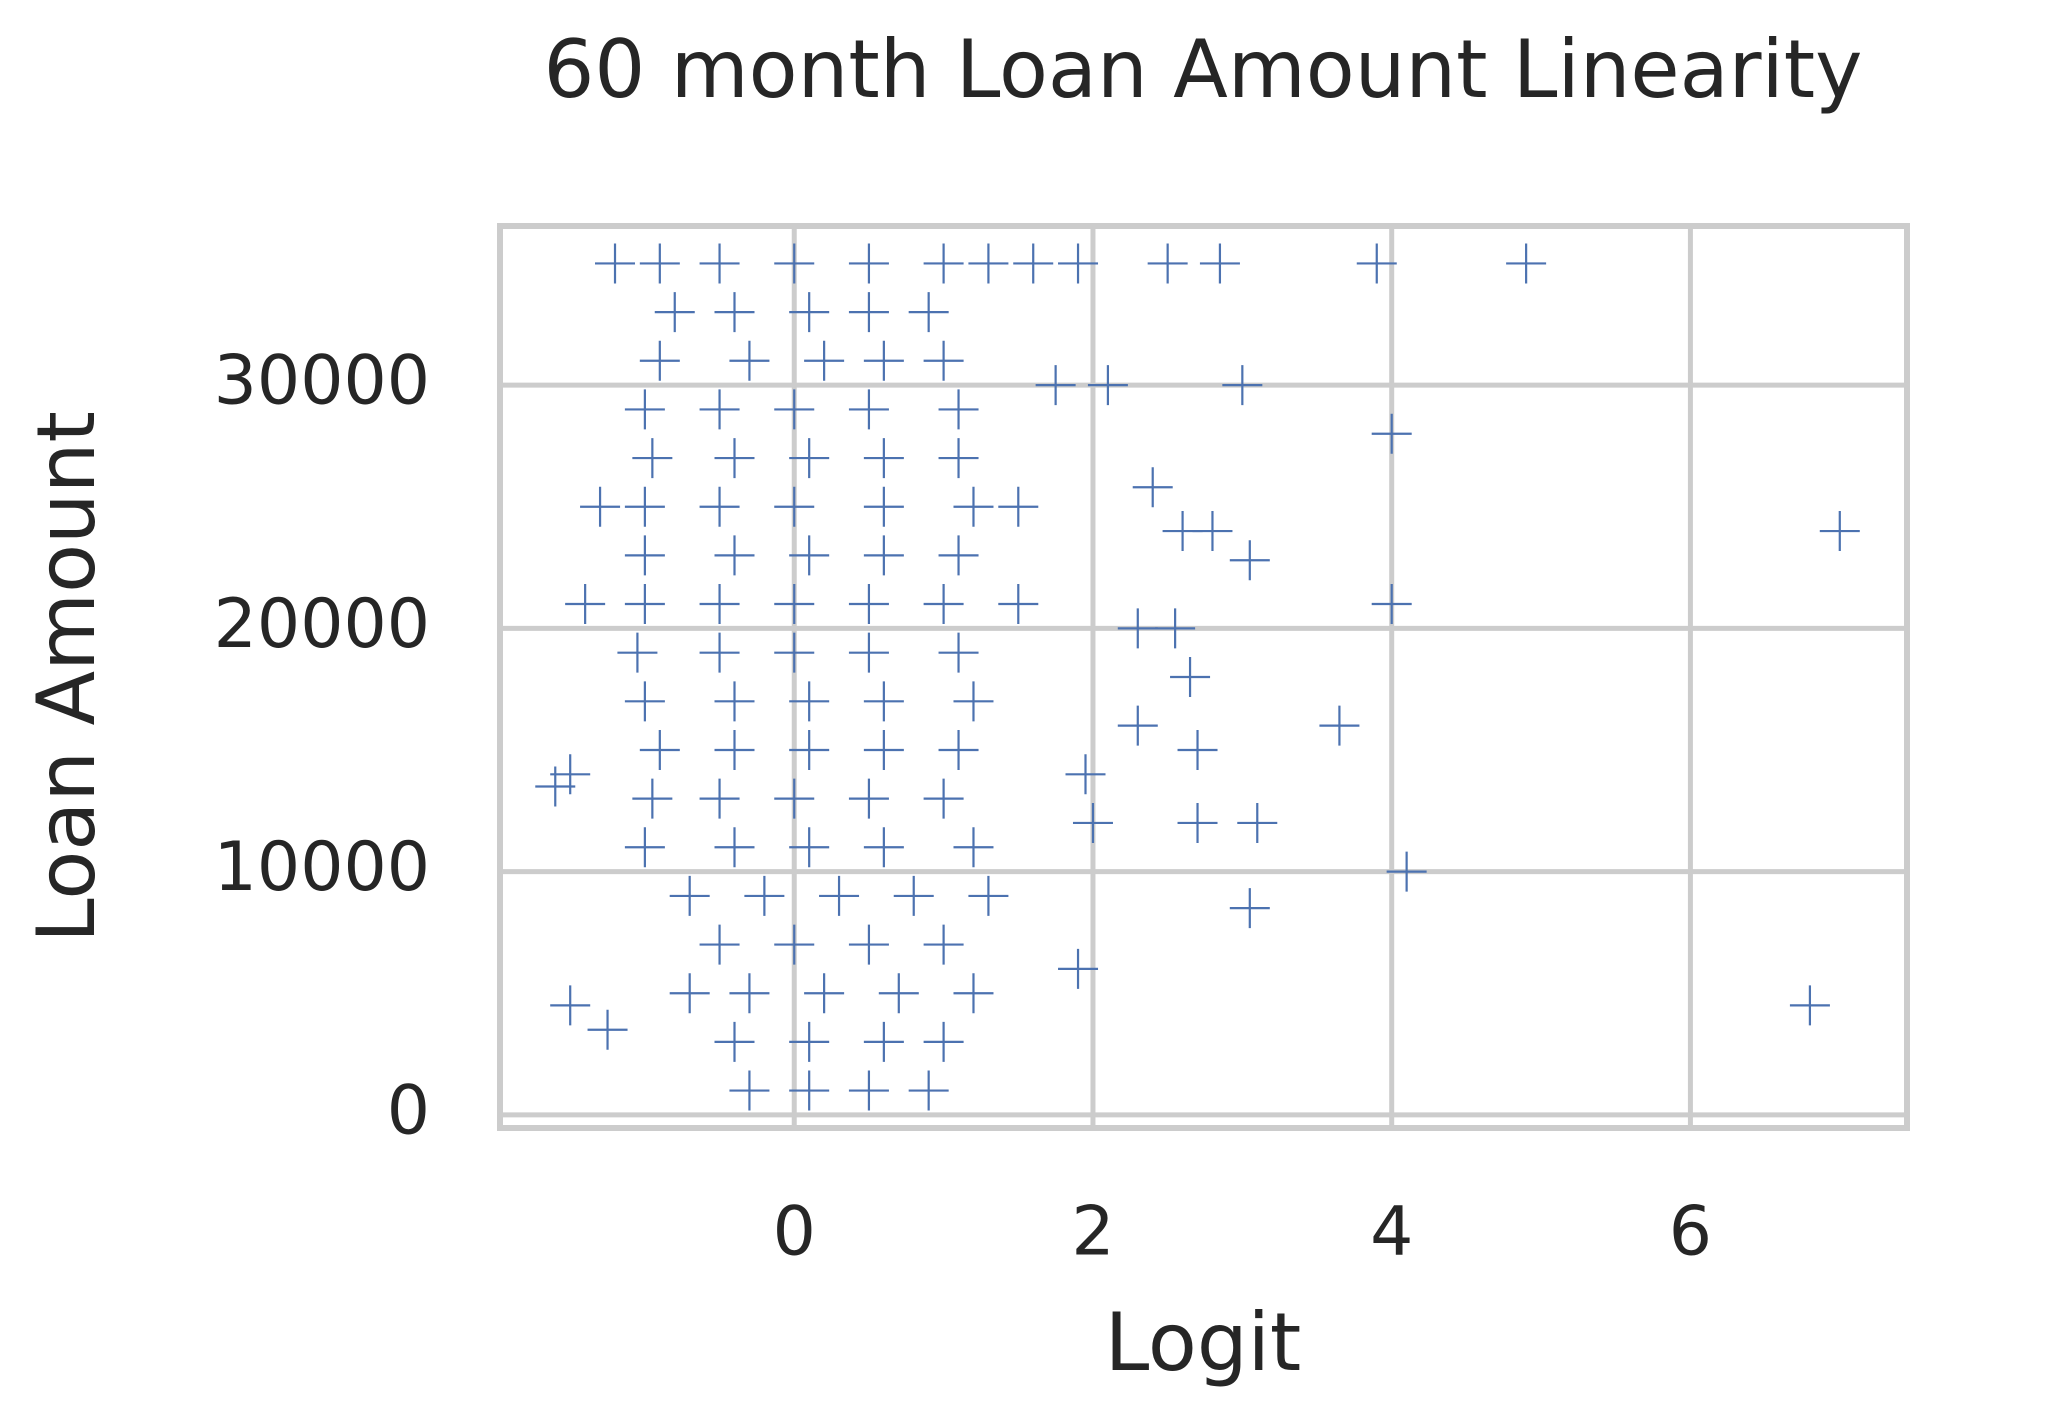 This screenshot has width=2051, height=1423. Describe the element at coordinates (1391, 1232) in the screenshot. I see `x-tick-label: 4` at that location.